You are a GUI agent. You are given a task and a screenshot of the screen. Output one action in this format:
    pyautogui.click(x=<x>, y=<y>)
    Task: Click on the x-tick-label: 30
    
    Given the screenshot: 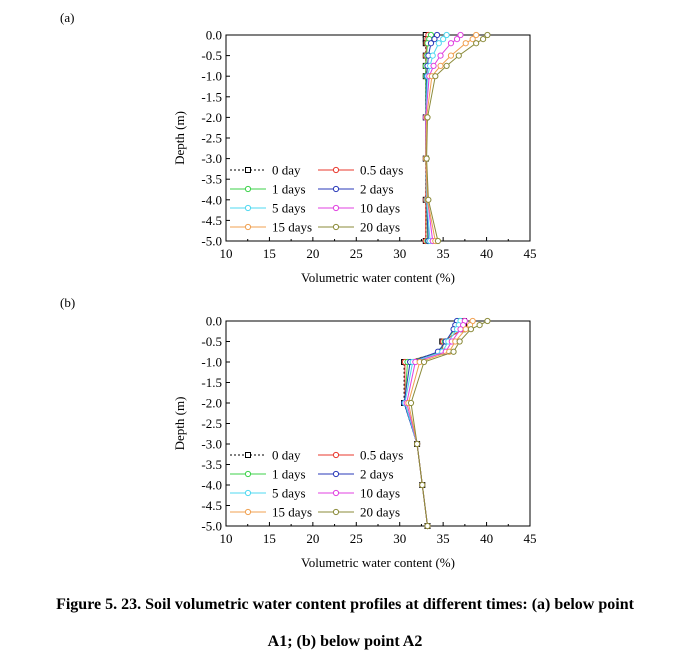 What is the action you would take?
    pyautogui.click(x=399, y=253)
    